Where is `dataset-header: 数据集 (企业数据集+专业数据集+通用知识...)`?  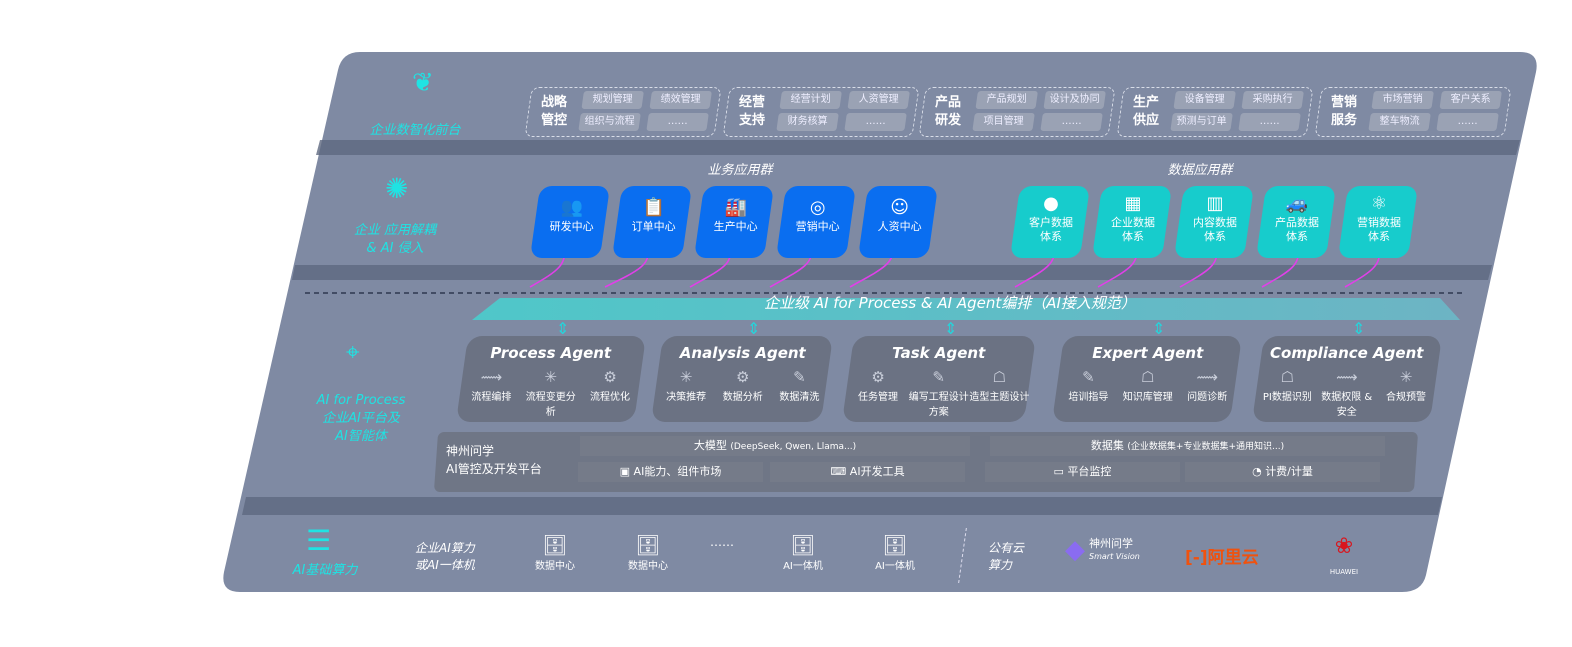 dataset-header: 数据集 (企业数据集+专业数据集+通用知识...) is located at coordinates (1187, 446).